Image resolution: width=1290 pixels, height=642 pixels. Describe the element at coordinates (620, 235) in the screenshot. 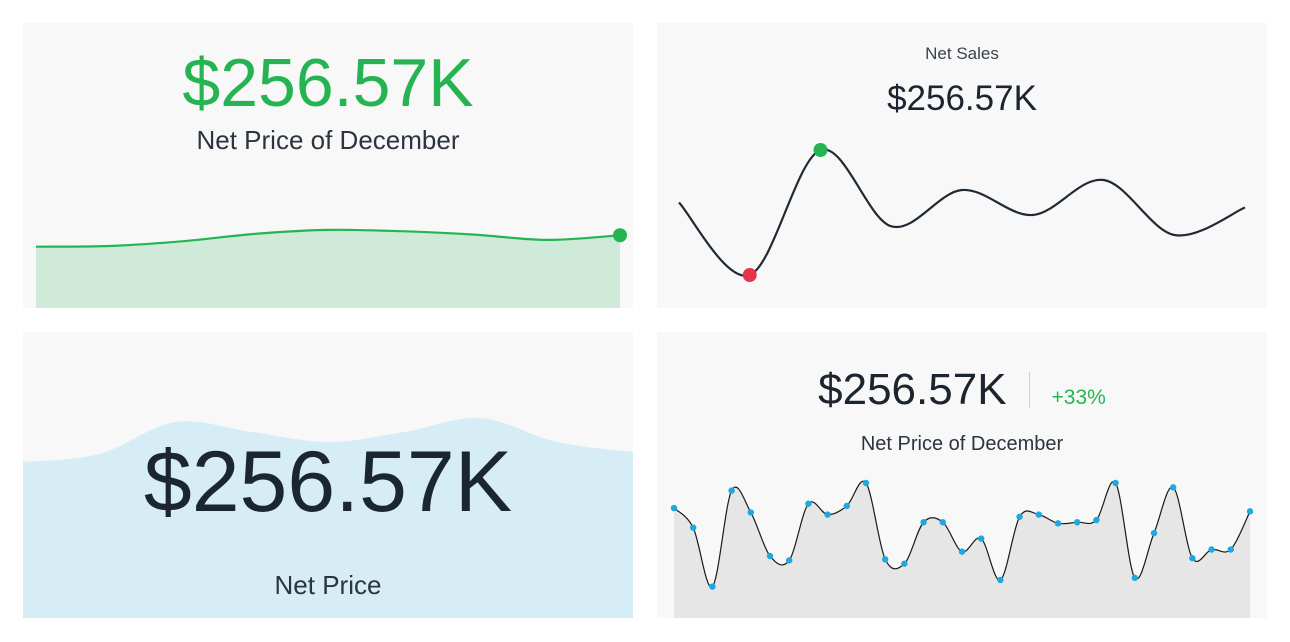

I see `last-point-marker` at that location.